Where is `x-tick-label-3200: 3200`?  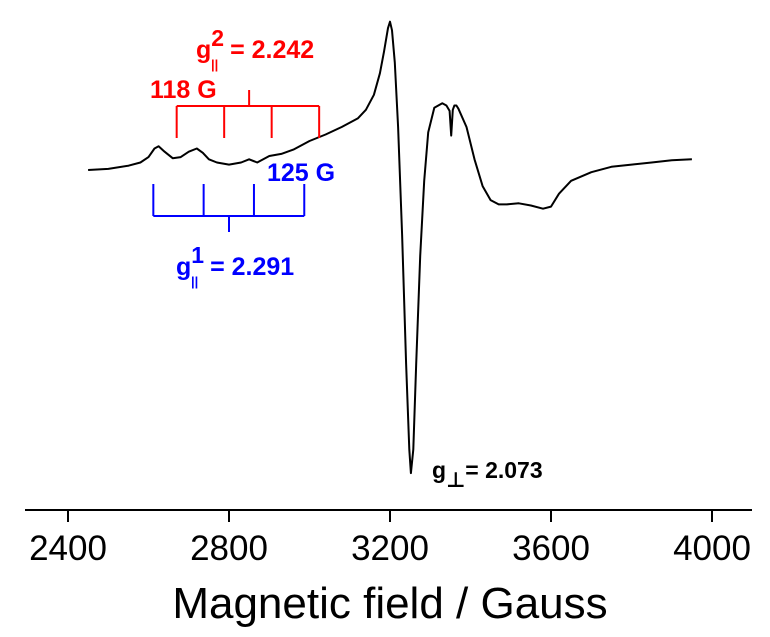 x-tick-label-3200: 3200 is located at coordinates (390, 548).